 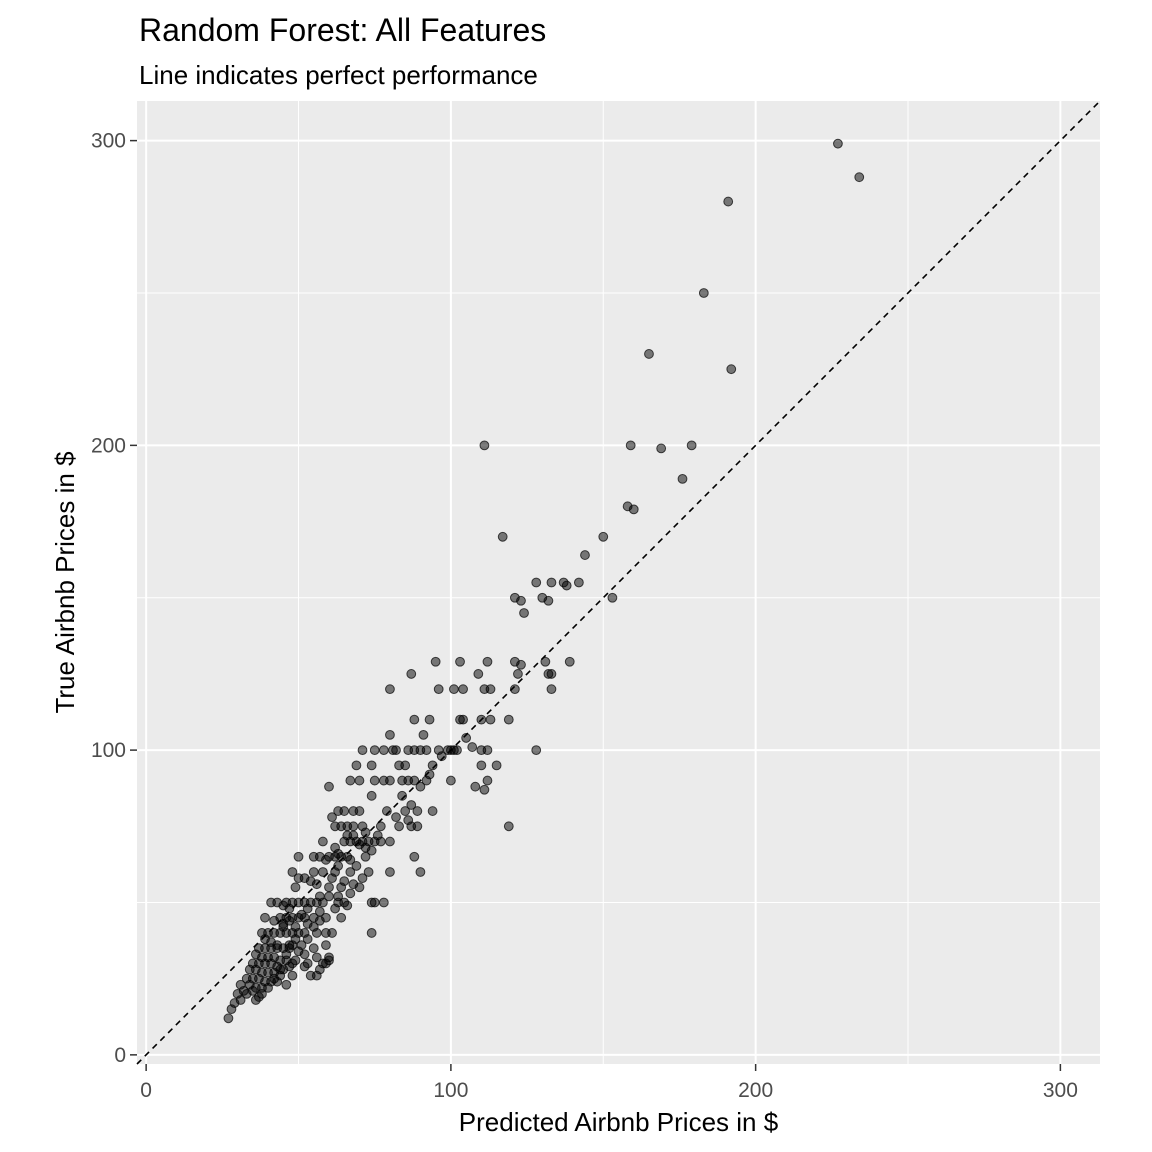 I want to click on x-axis-ticks: 0 100 200 300, so click(x=609, y=1083).